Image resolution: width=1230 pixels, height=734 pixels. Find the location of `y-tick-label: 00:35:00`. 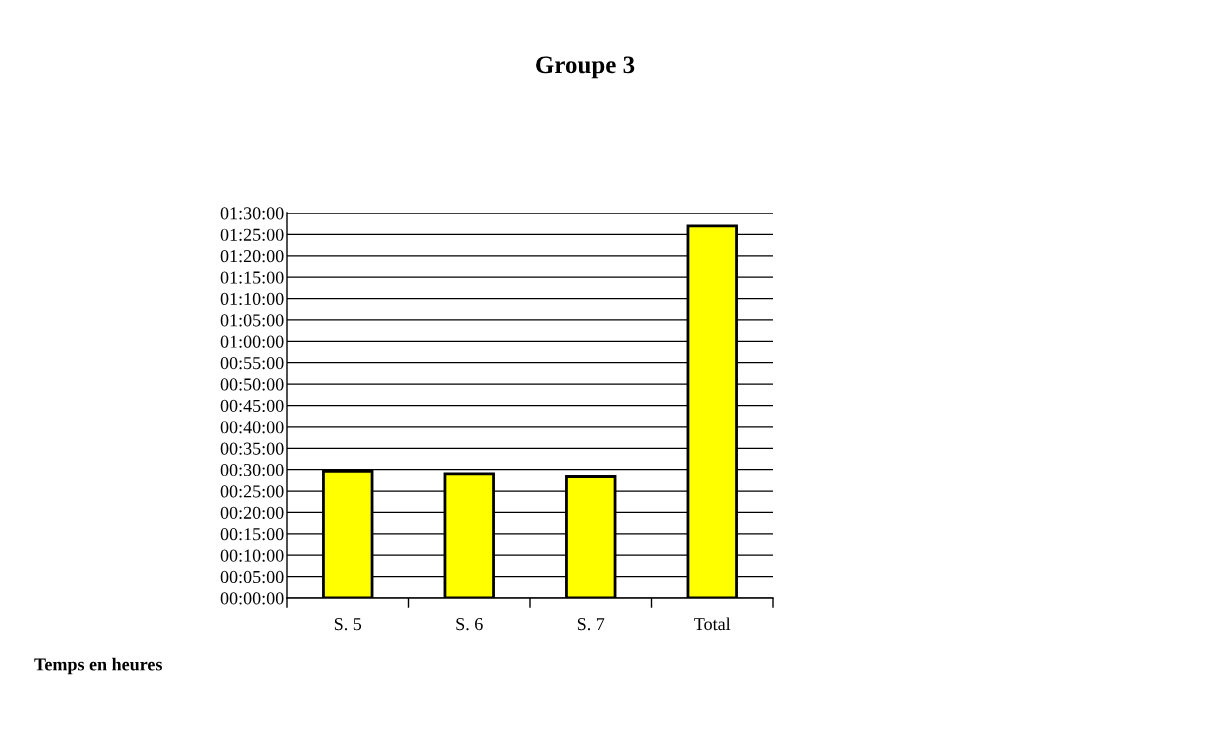

y-tick-label: 00:35:00 is located at coordinates (252, 448).